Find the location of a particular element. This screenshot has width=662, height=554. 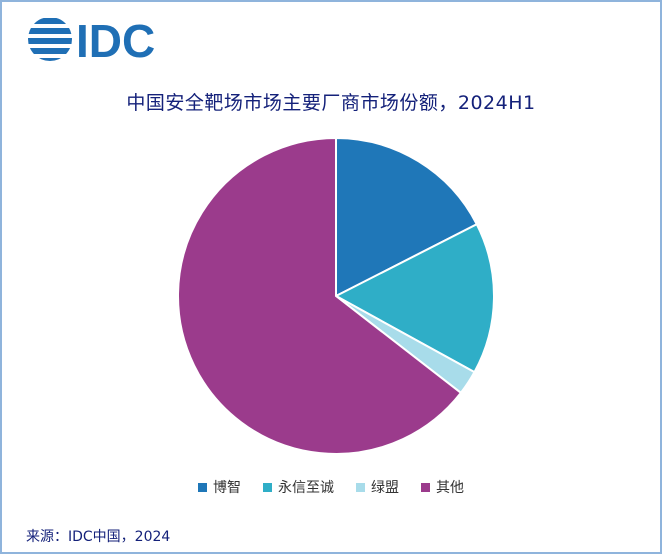

idc-logo: IDC is located at coordinates (91, 41).